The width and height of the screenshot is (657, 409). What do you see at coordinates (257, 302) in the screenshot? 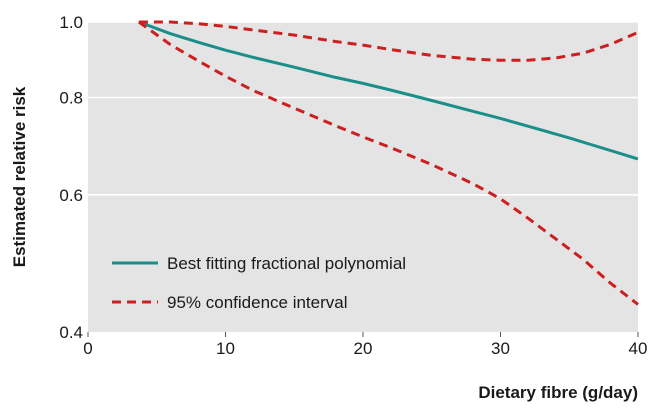
I see `legend-label-ci: 95% confidence interval` at bounding box center [257, 302].